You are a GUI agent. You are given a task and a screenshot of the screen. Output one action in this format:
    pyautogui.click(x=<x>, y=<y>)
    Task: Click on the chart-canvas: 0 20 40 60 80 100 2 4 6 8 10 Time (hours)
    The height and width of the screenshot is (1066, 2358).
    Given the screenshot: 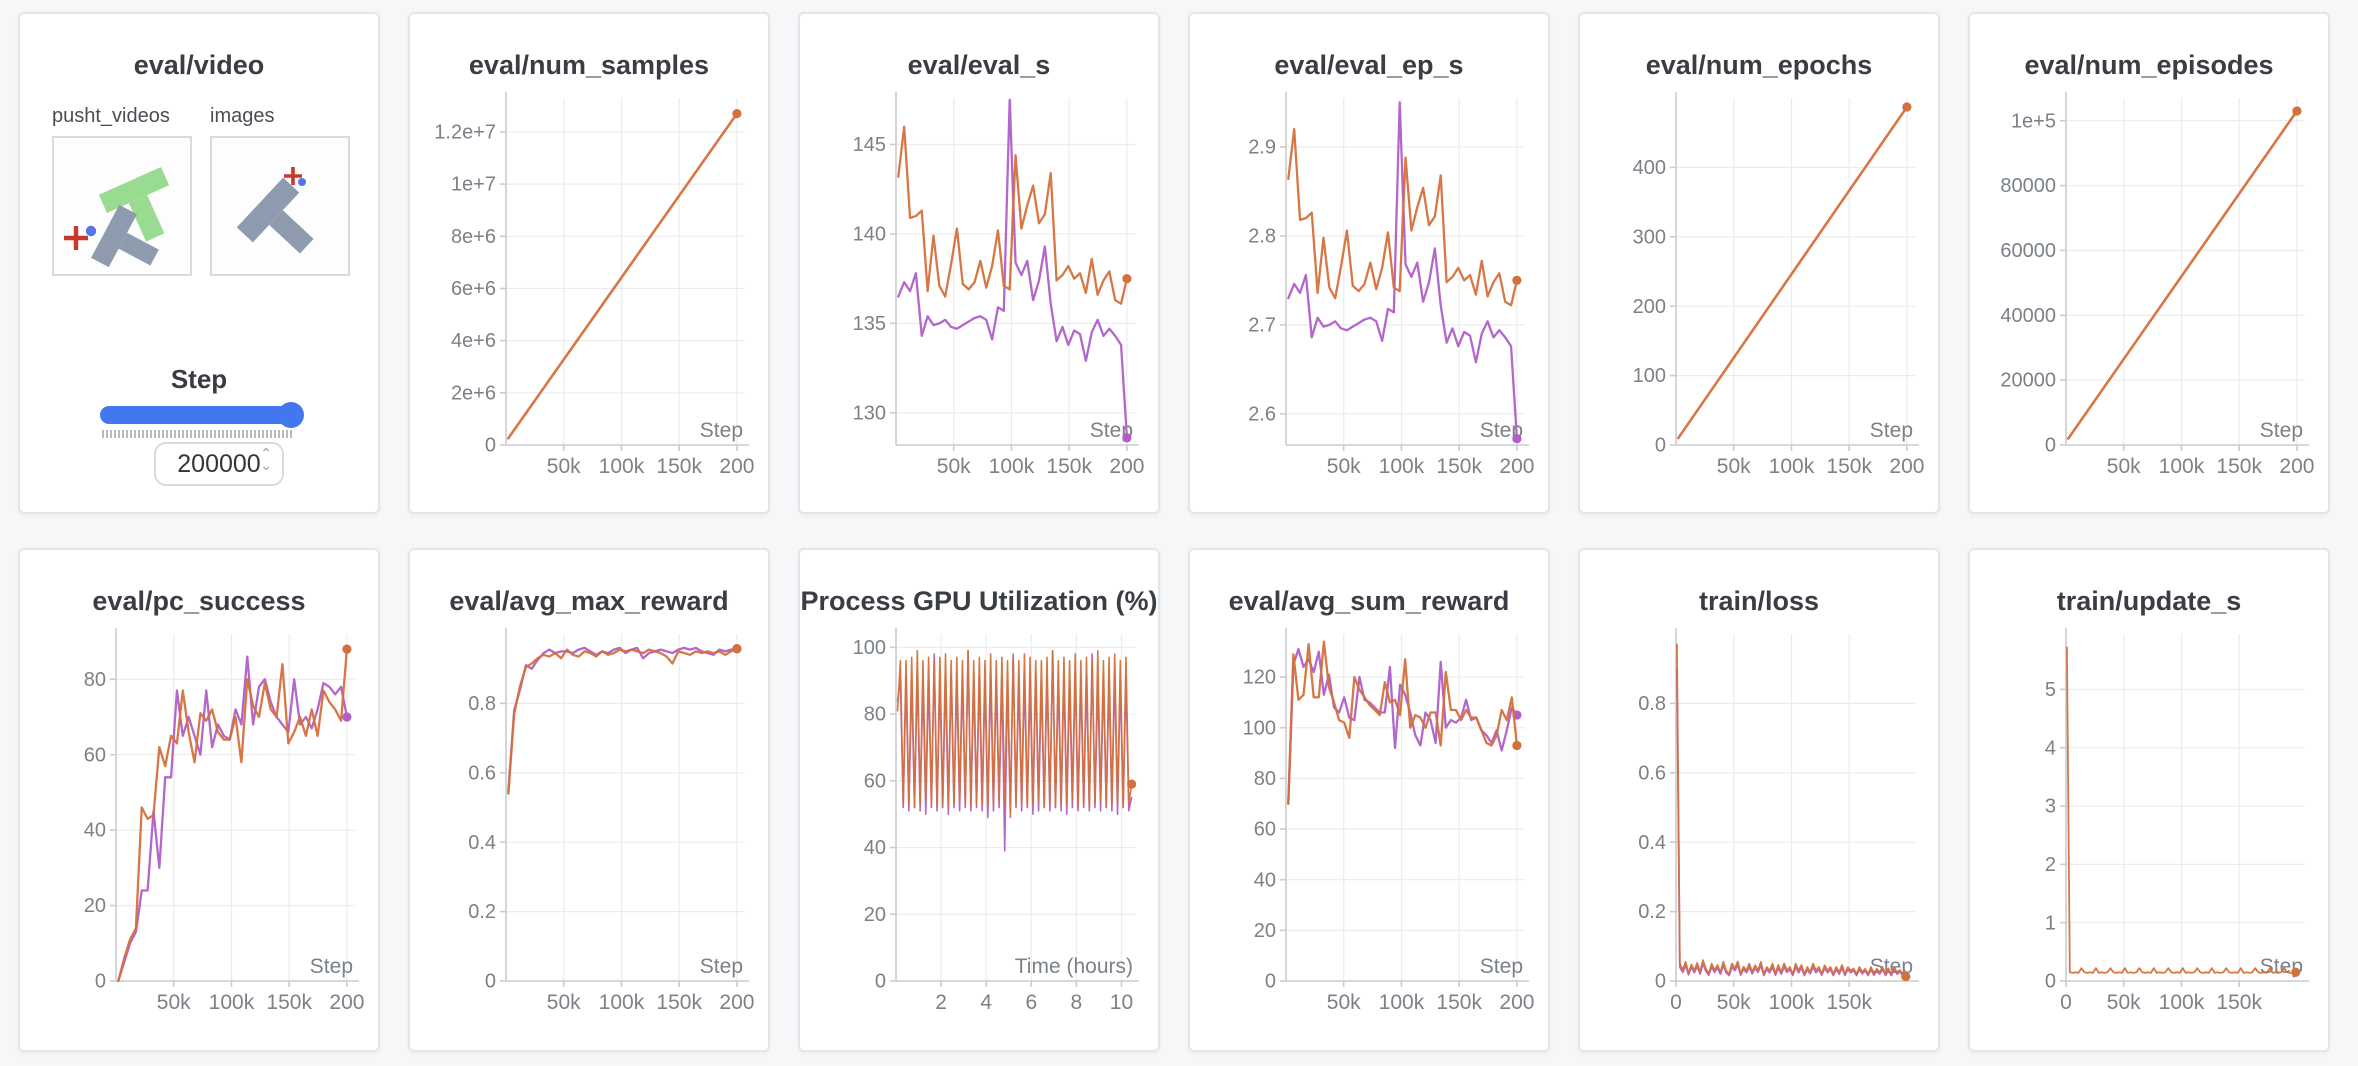 What is the action you would take?
    pyautogui.click(x=980, y=833)
    